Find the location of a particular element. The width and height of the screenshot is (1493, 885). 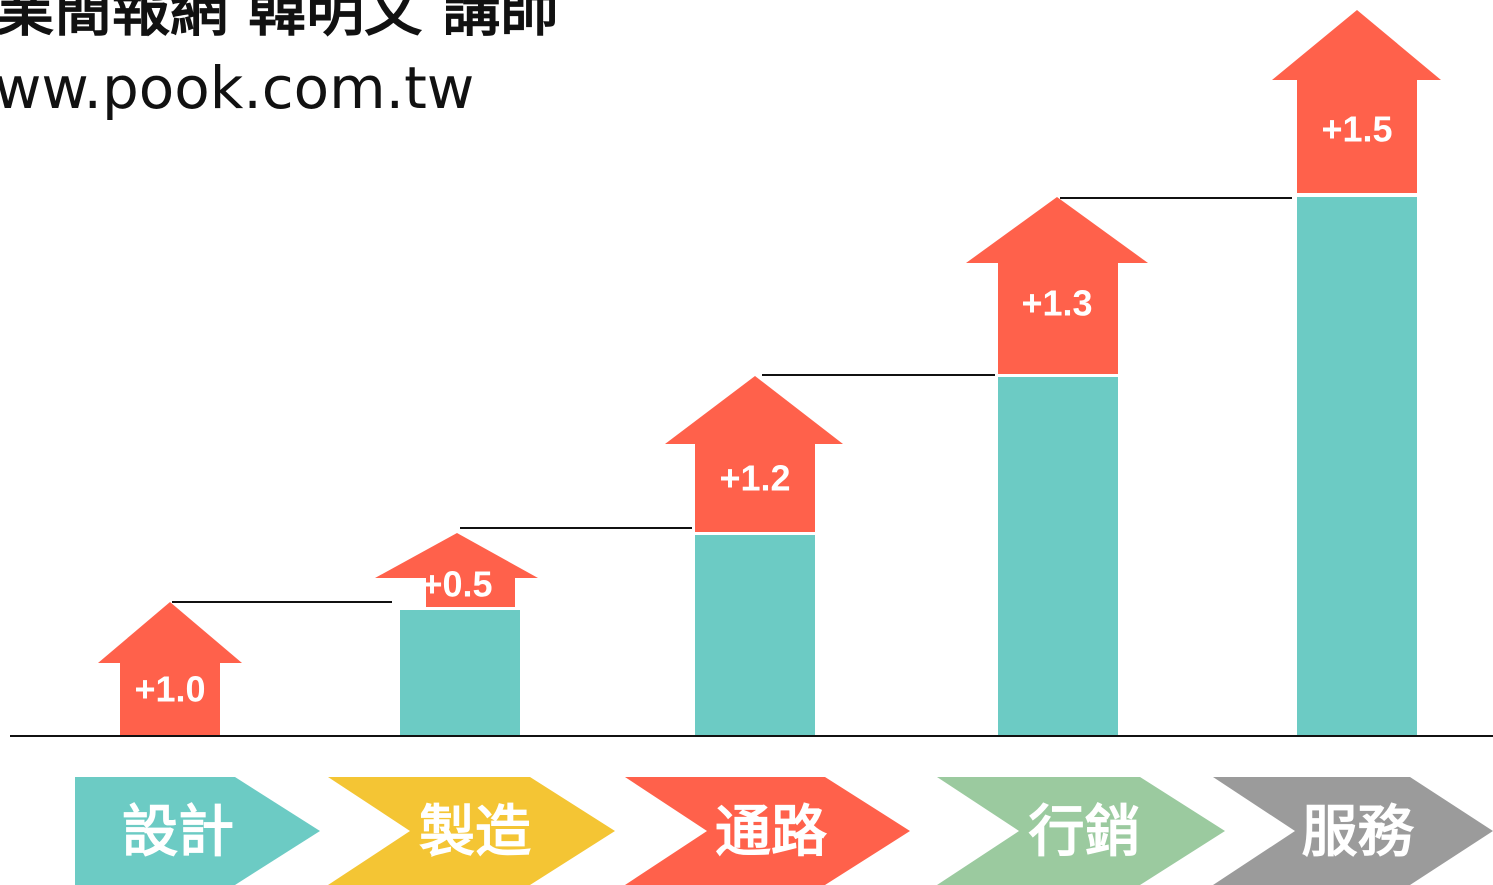

step-label: 服務 is located at coordinates (1358, 832).